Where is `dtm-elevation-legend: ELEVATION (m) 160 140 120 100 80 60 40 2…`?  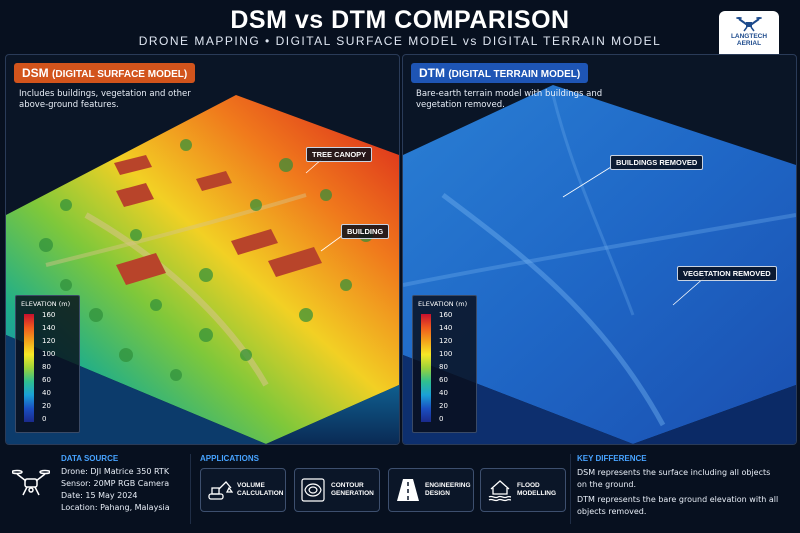 dtm-elevation-legend: ELEVATION (m) 160 140 120 100 80 60 40 2… is located at coordinates (444, 364).